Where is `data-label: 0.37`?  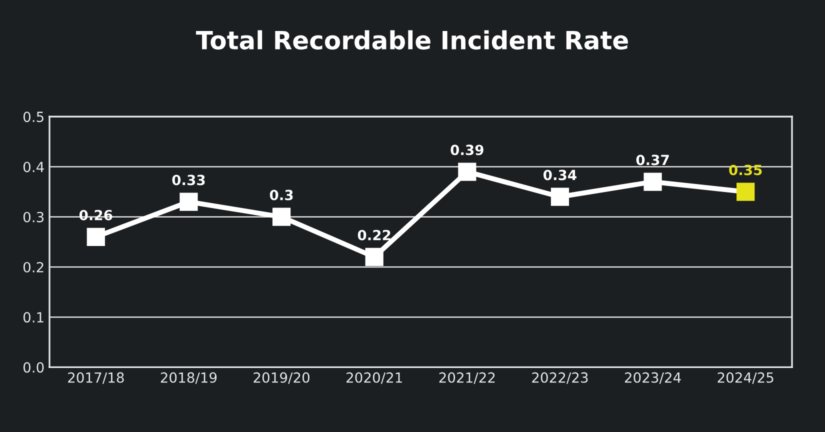
data-label: 0.37 is located at coordinates (652, 160).